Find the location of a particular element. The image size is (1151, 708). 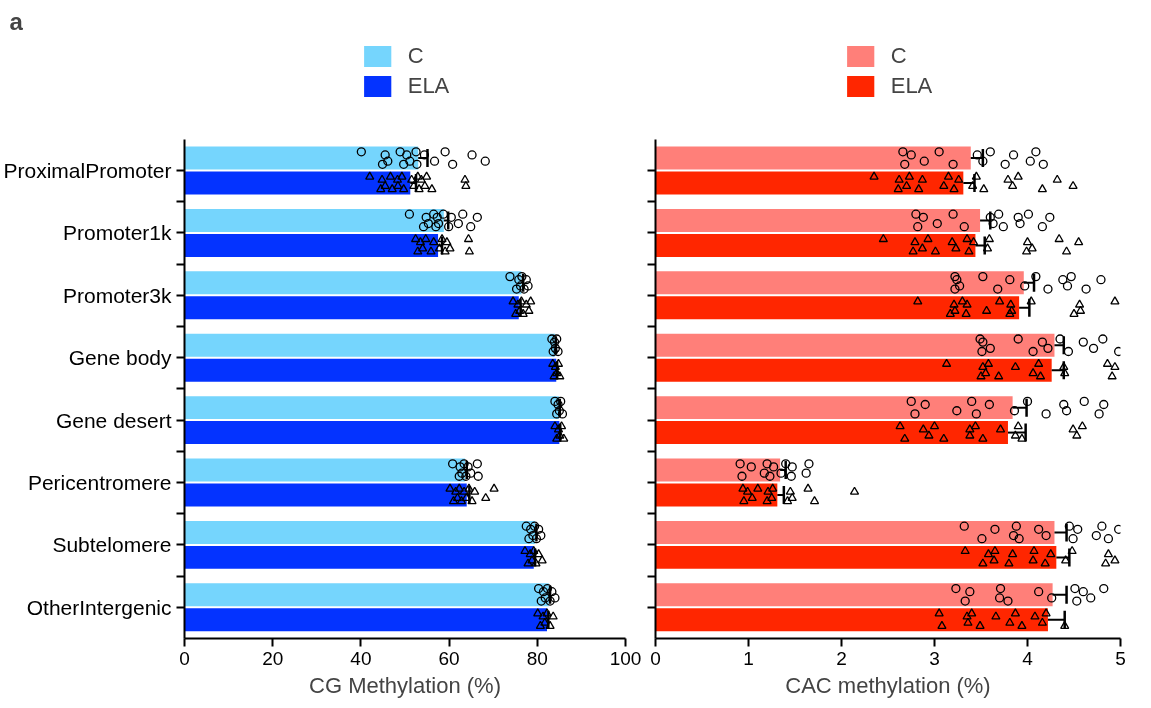

x-tick-label: 60 is located at coordinates (449, 658).